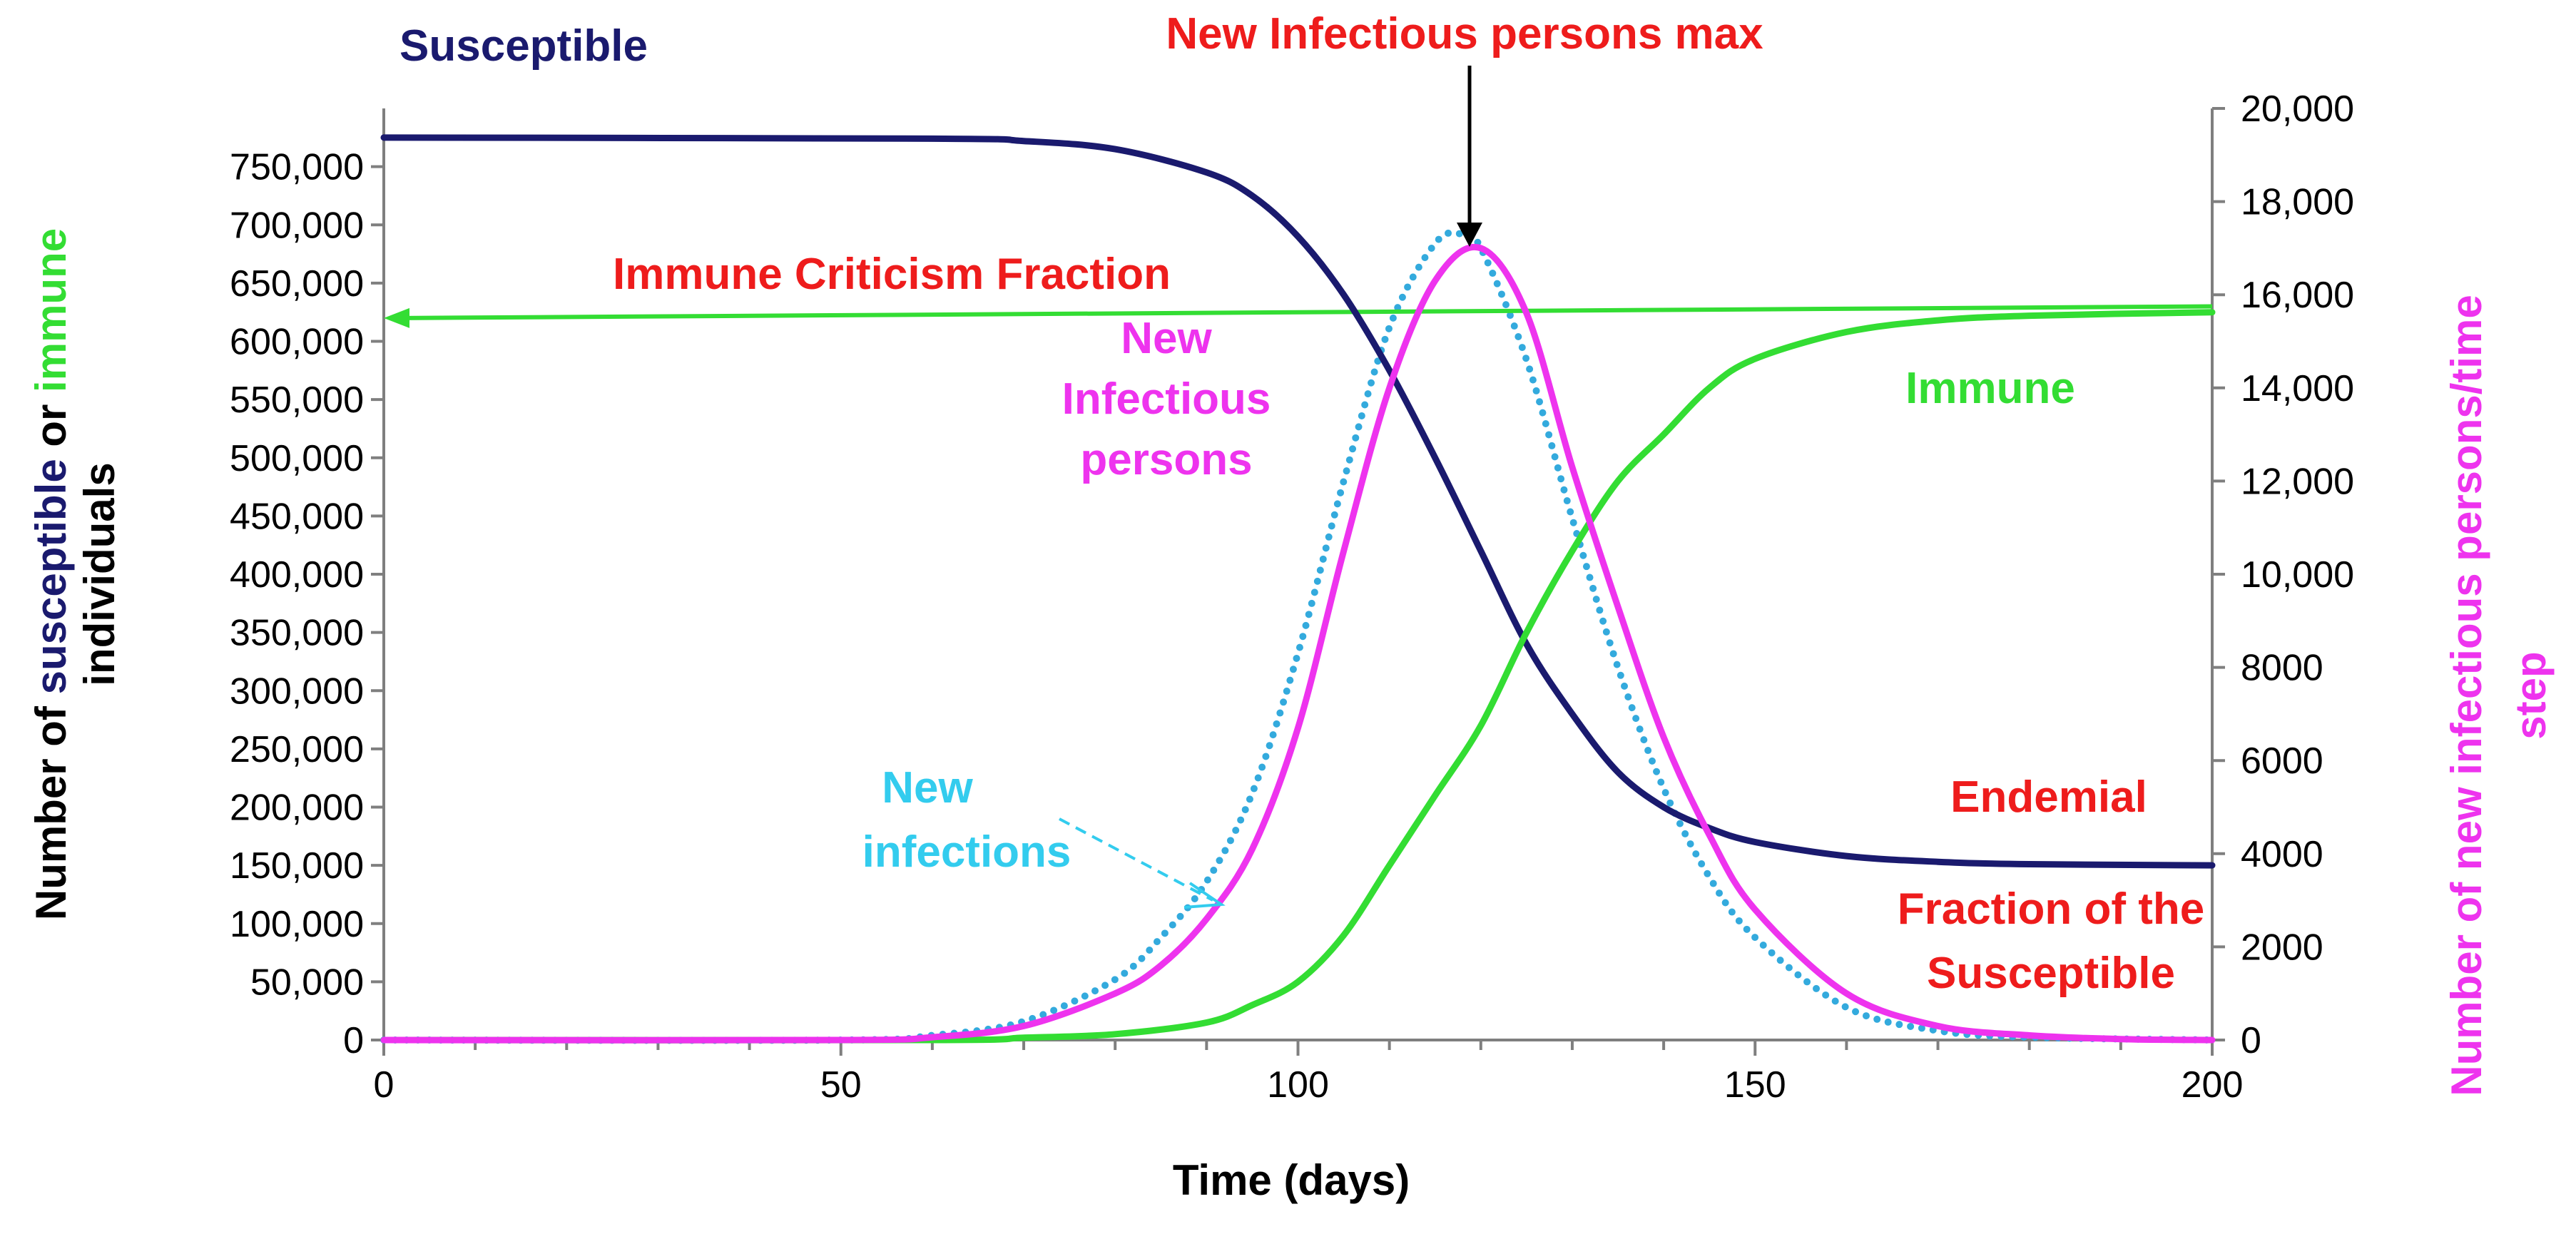  Describe the element at coordinates (2213, 1085) in the screenshot. I see `x-tick-label: 200` at that location.